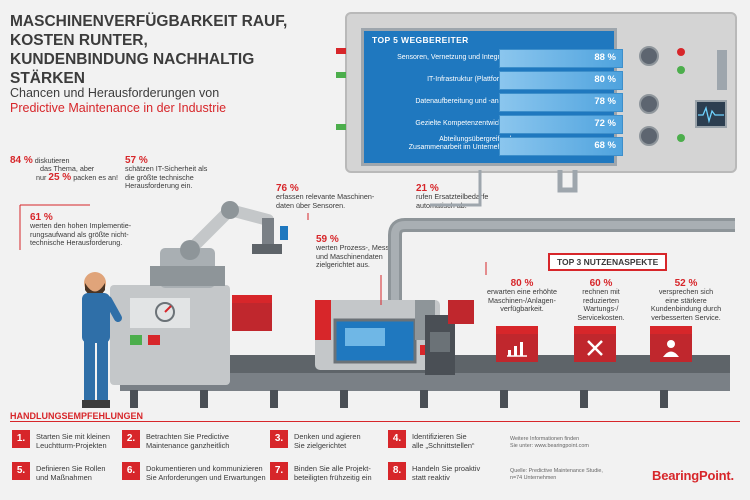 The height and width of the screenshot is (500, 750). Describe the element at coordinates (439, 436) in the screenshot. I see `action-4-line1: Identifizieren Sie` at that location.